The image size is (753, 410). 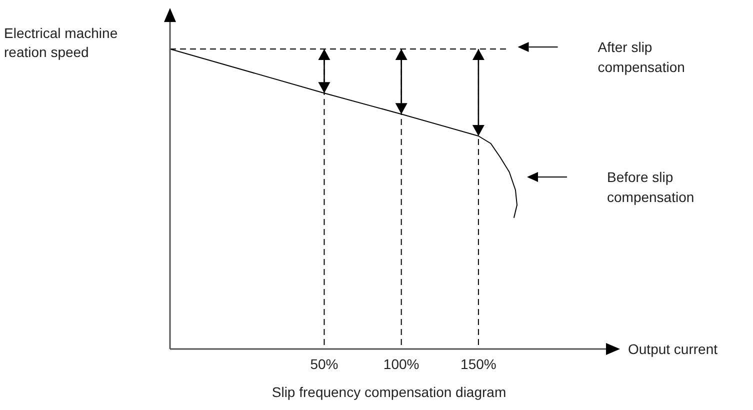 What do you see at coordinates (478, 364) in the screenshot?
I see `x-tick-label: 150%` at bounding box center [478, 364].